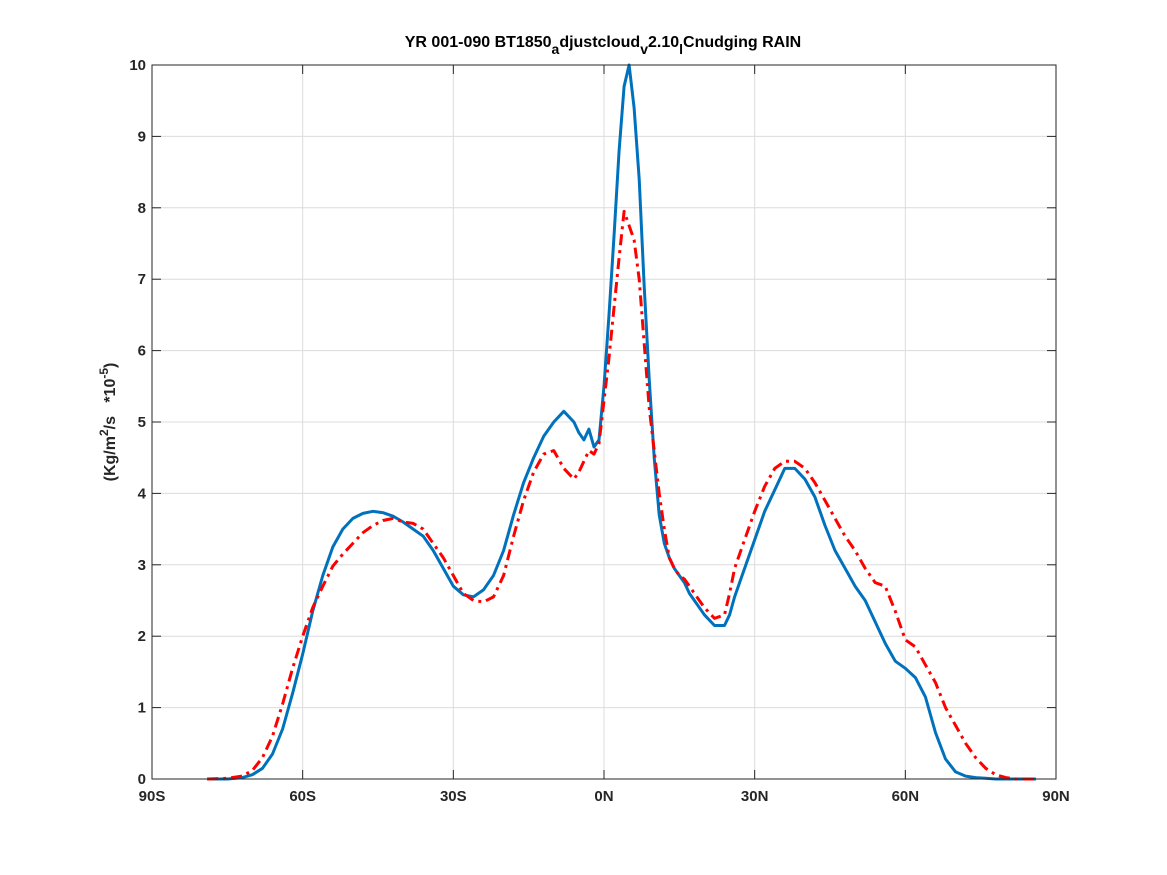 This screenshot has height=875, width=1167. I want to click on x-tick-label: 30S, so click(453, 796).